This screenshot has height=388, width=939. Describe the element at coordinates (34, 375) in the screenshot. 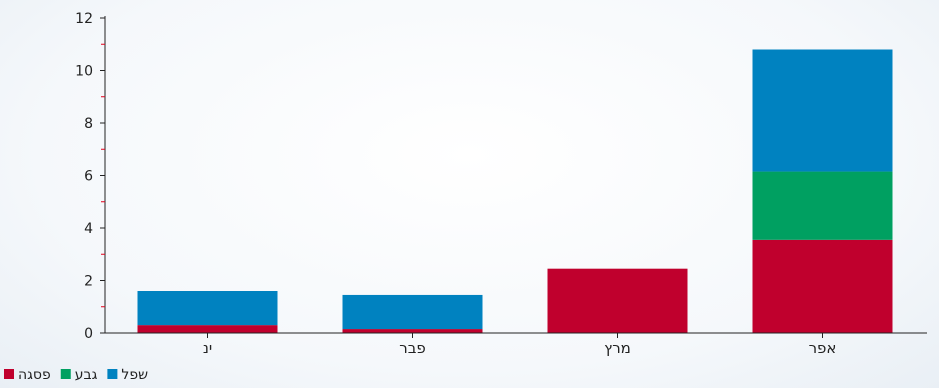

I see `legend-label: פסגה` at that location.